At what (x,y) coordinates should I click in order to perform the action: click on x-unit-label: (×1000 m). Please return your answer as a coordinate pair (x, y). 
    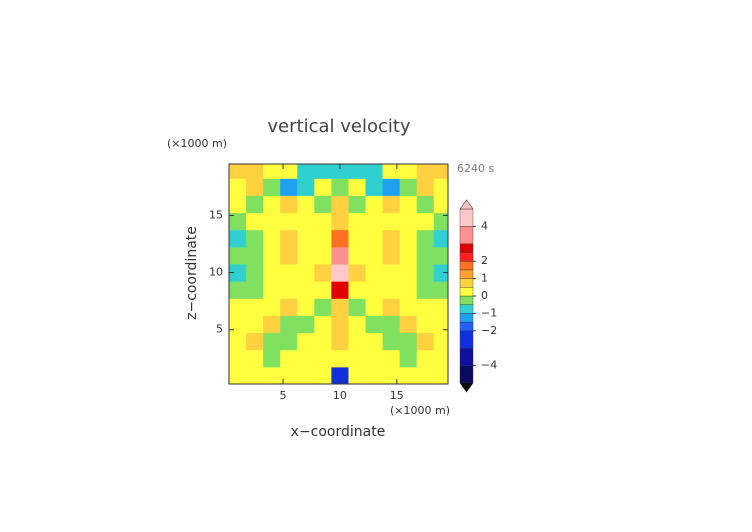
    Looking at the image, I should click on (420, 410).